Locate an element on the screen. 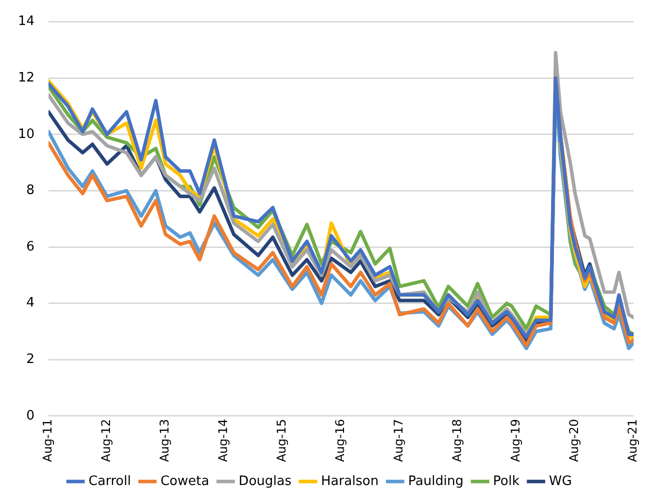 This screenshot has height=498, width=651. x-tick-label: Aug-20 is located at coordinates (574, 440).